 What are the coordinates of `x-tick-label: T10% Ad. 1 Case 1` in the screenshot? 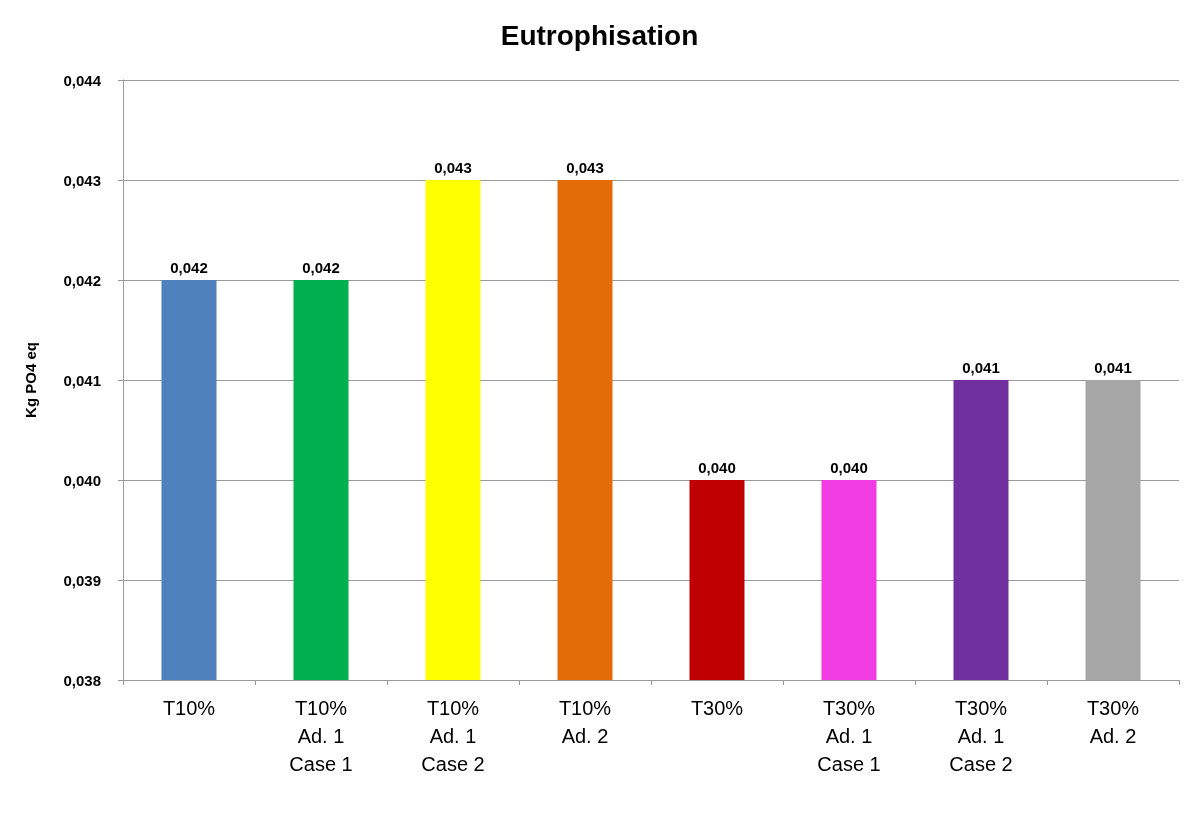 It's located at (321, 736).